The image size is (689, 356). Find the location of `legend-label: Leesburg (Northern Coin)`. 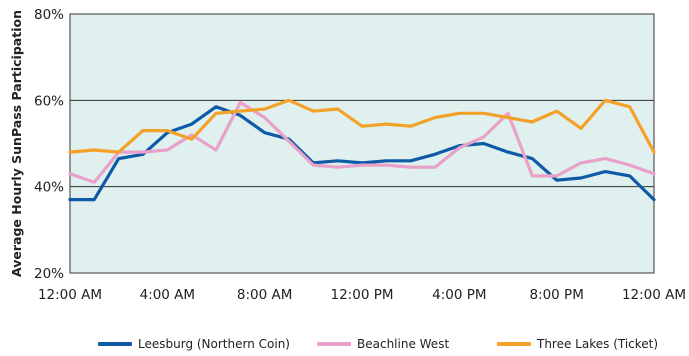

legend-label: Leesburg (Northern Coin) is located at coordinates (214, 344).